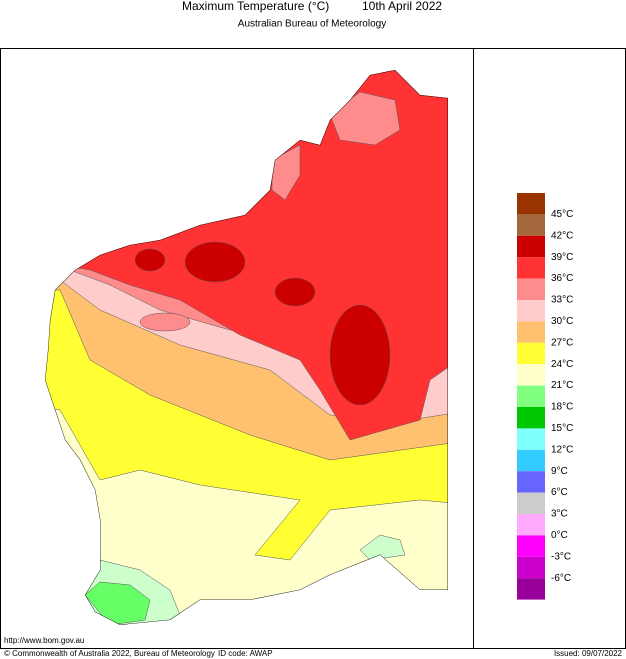  Describe the element at coordinates (562, 342) in the screenshot. I see `legend-label: 27°C` at that location.